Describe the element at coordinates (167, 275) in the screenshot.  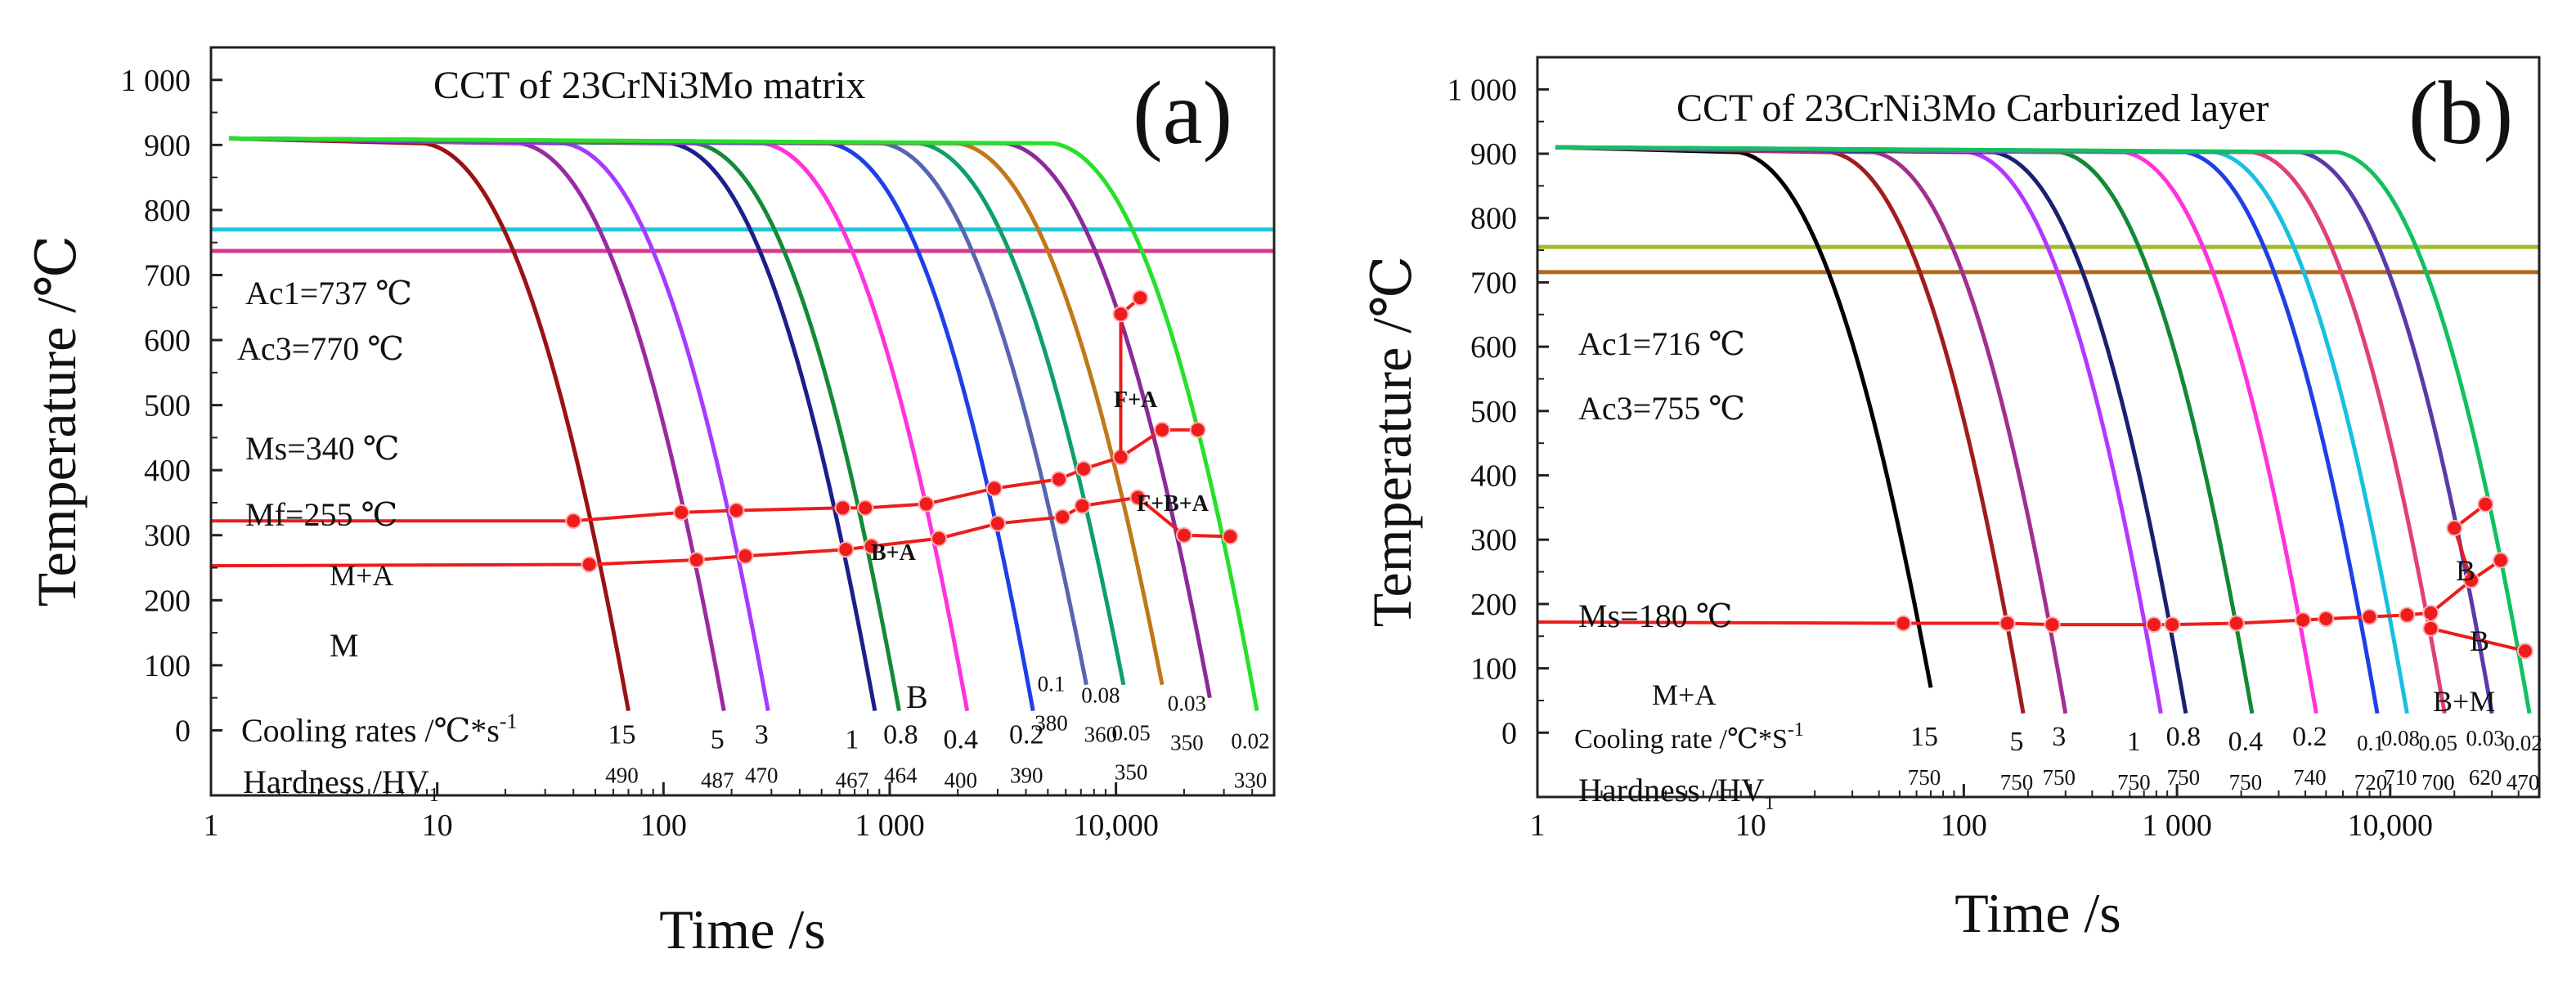
I see `y-tick-label: 700` at that location.